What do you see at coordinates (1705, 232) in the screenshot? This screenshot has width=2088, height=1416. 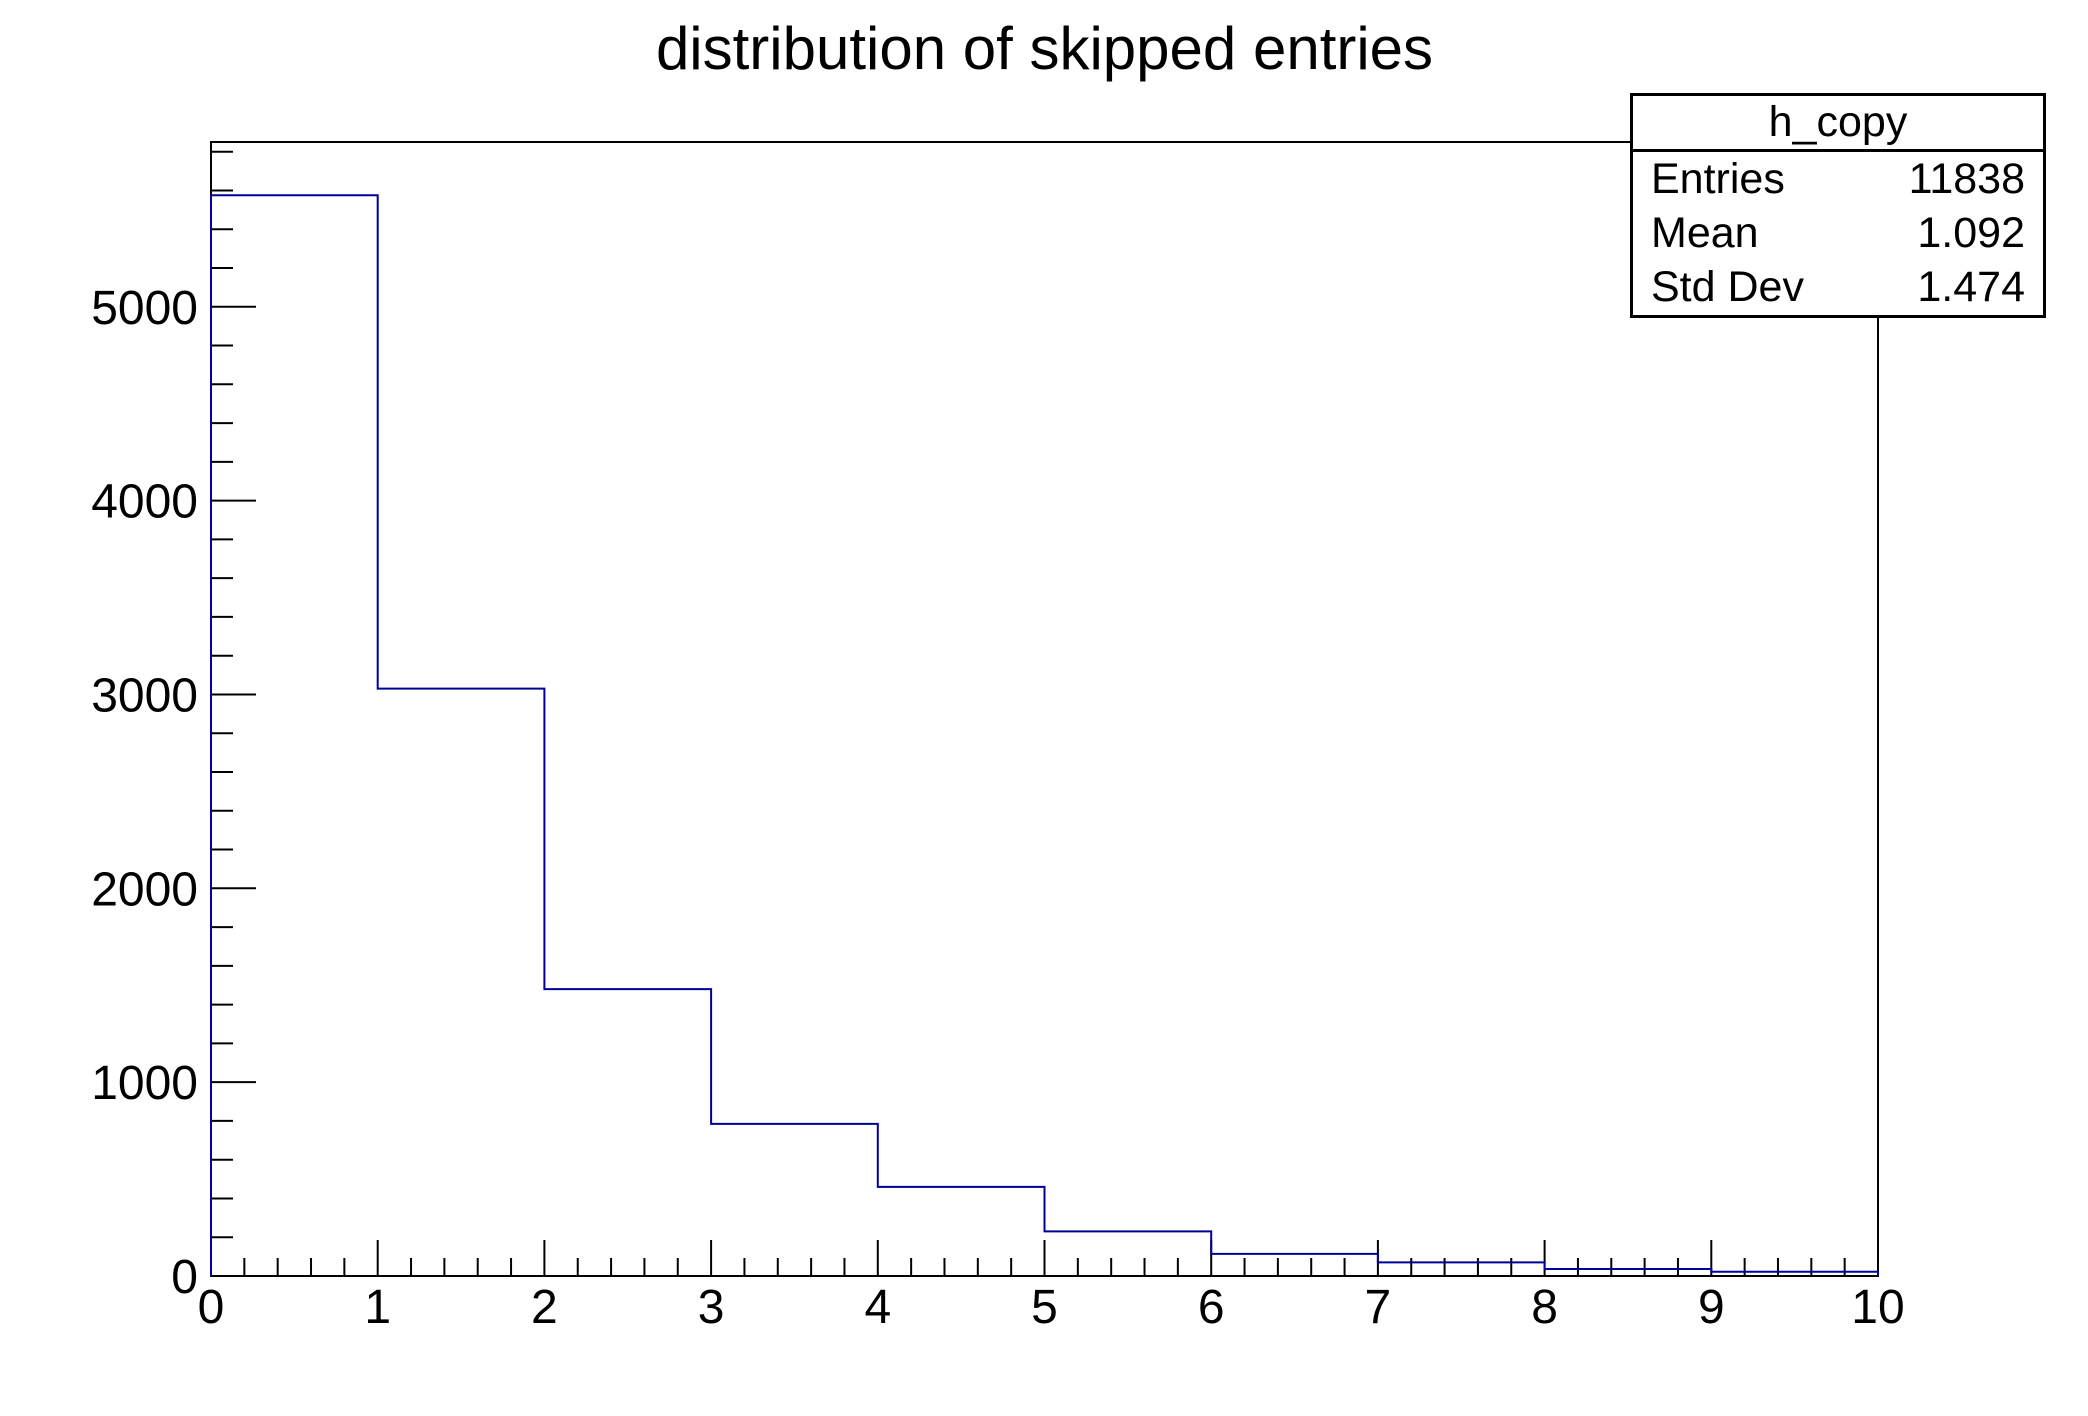 I see `stats-label-mean: Mean` at bounding box center [1705, 232].